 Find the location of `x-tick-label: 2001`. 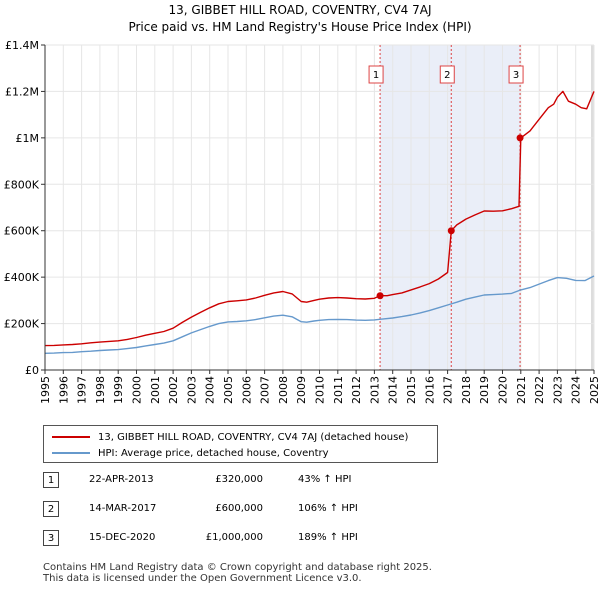

x-tick-label: 2001 is located at coordinates (155, 390).